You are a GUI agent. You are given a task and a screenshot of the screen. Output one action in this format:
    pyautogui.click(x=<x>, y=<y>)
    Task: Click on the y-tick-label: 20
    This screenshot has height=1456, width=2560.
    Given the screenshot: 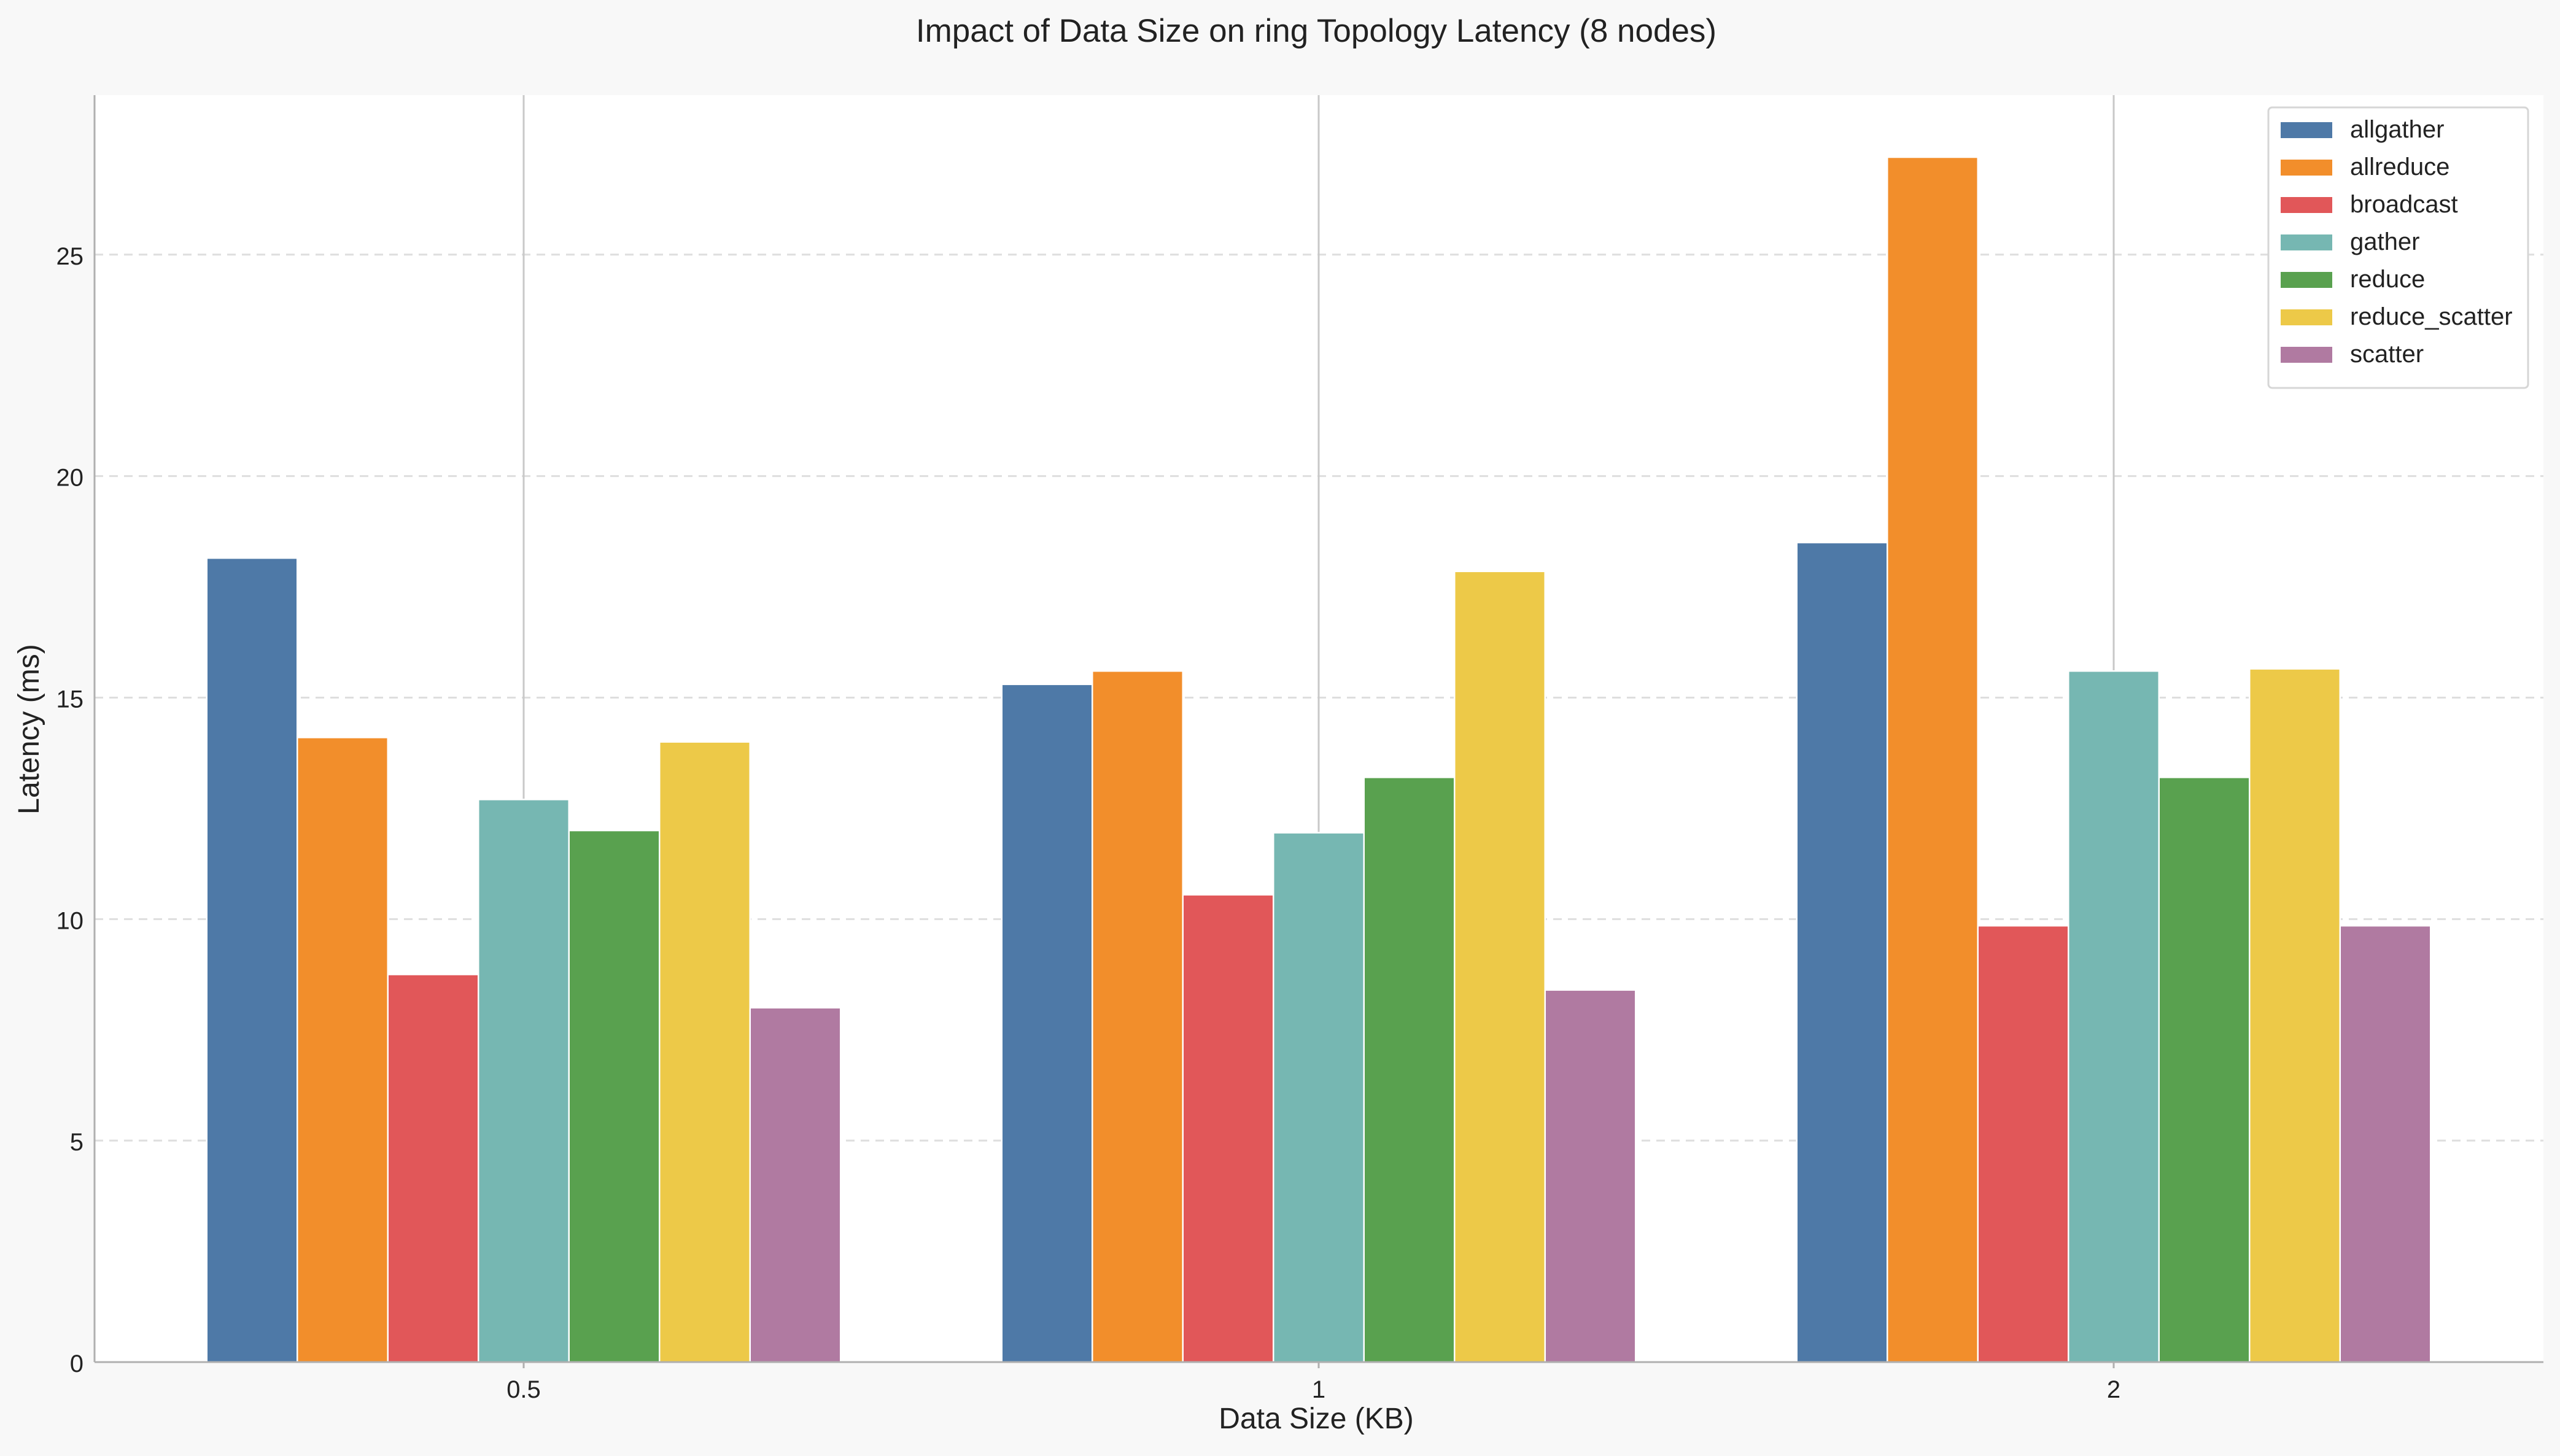 What is the action you would take?
    pyautogui.click(x=70, y=478)
    